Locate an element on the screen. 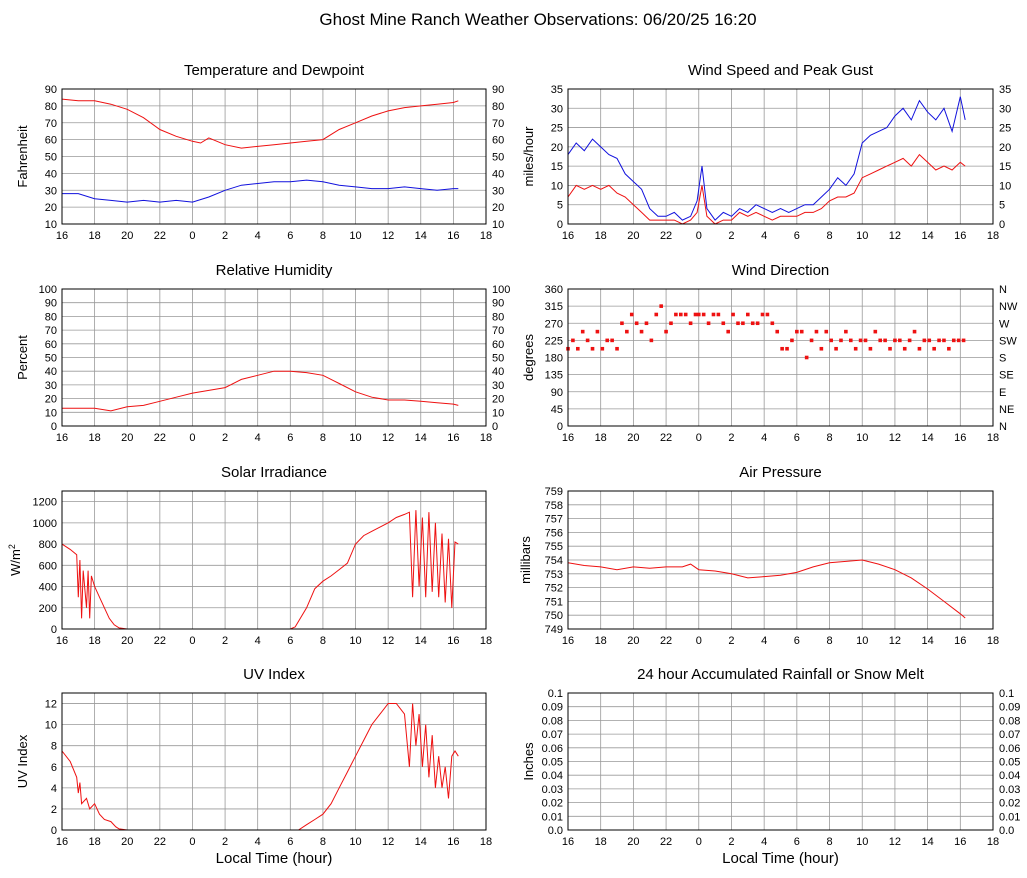 The width and height of the screenshot is (1027, 878). right-y-tick-label: 0.07 is located at coordinates (1009, 735).